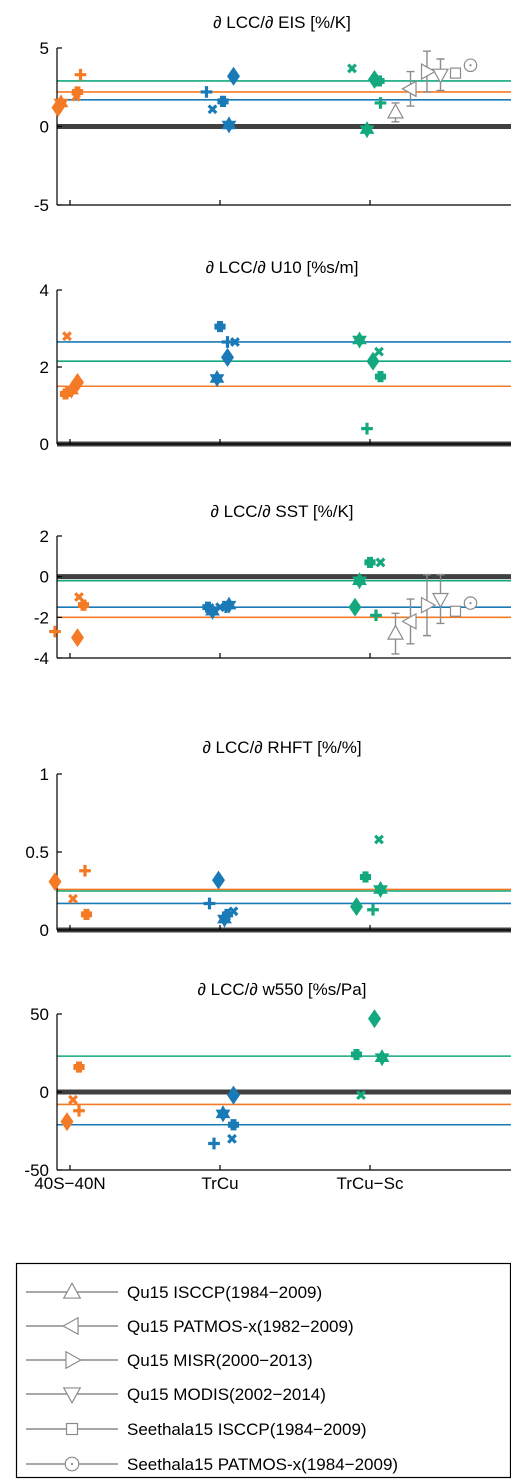 Image resolution: width=511 pixels, height=1479 pixels. Describe the element at coordinates (240, 1326) in the screenshot. I see `legend-label: Qu15 PATMOS-x(1982−2009)` at that location.